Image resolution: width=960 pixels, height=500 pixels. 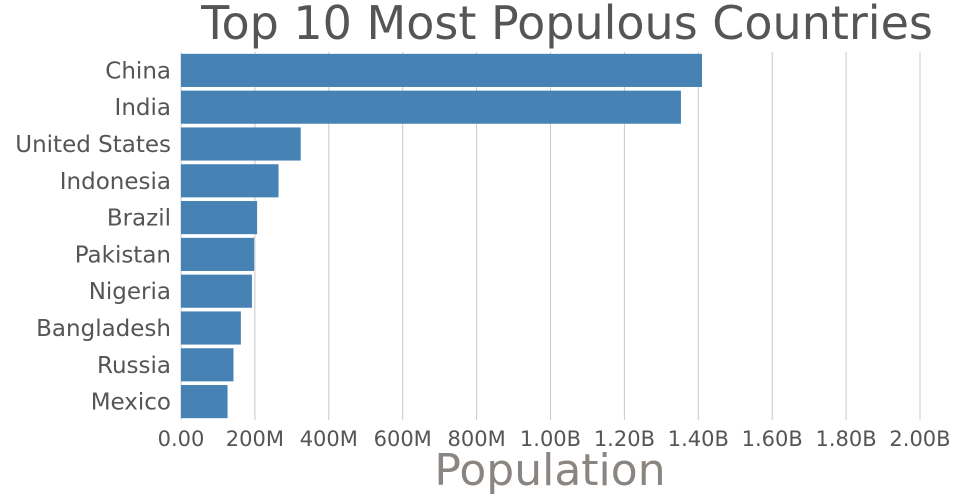 What do you see at coordinates (103, 329) in the screenshot?
I see `category-label: Bangladesh` at bounding box center [103, 329].